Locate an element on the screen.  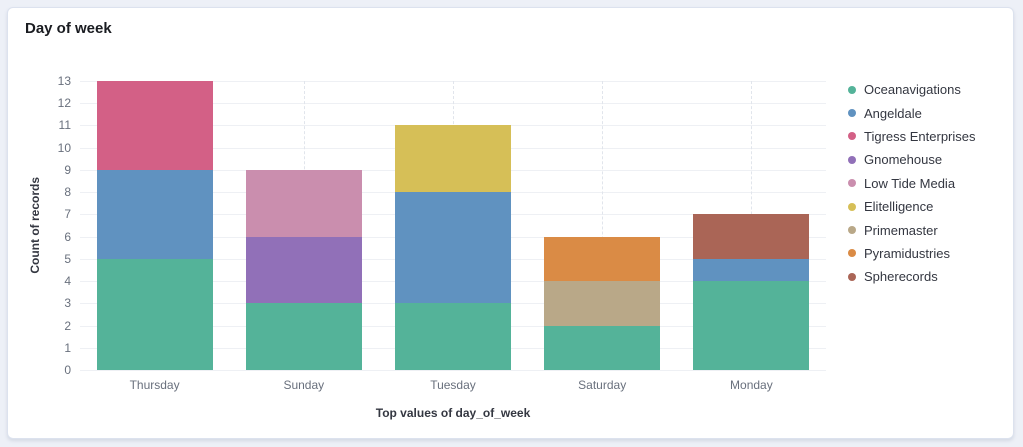
x-tick-label: Thursday is located at coordinates (154, 385).